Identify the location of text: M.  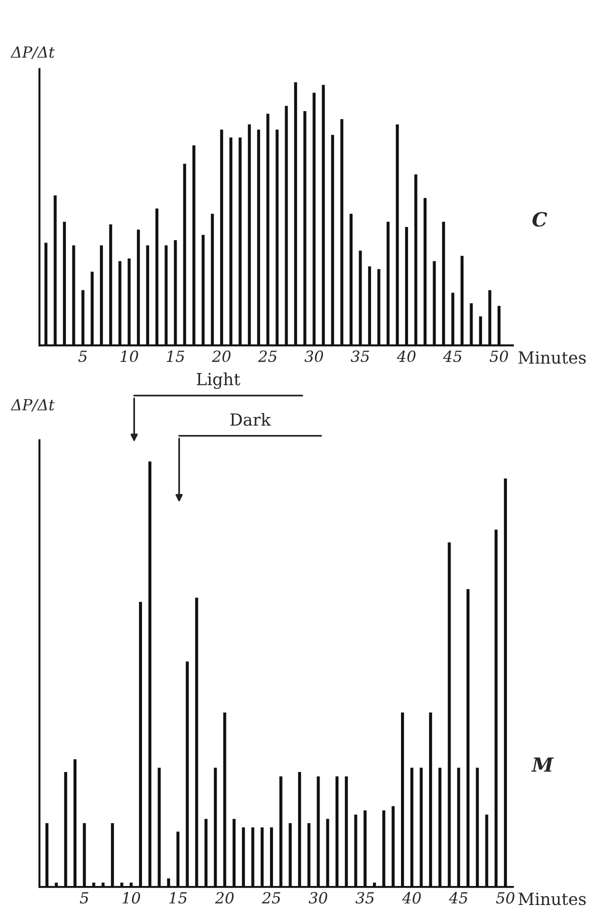
(542, 765).